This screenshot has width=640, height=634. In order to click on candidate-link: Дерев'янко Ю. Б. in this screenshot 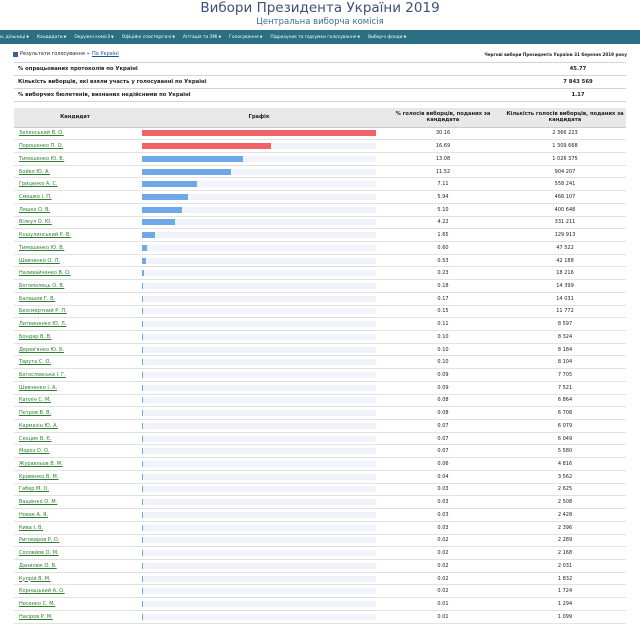, I will do `click(42, 349)`.